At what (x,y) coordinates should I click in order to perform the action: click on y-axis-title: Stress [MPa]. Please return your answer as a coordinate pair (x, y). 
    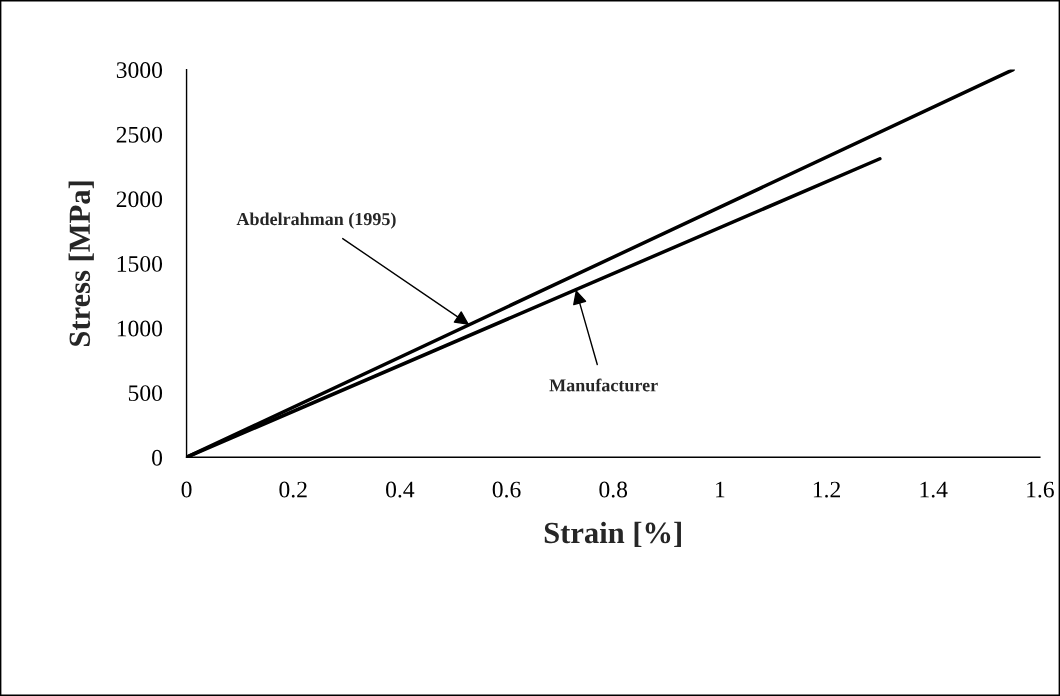
    Looking at the image, I should click on (81, 263).